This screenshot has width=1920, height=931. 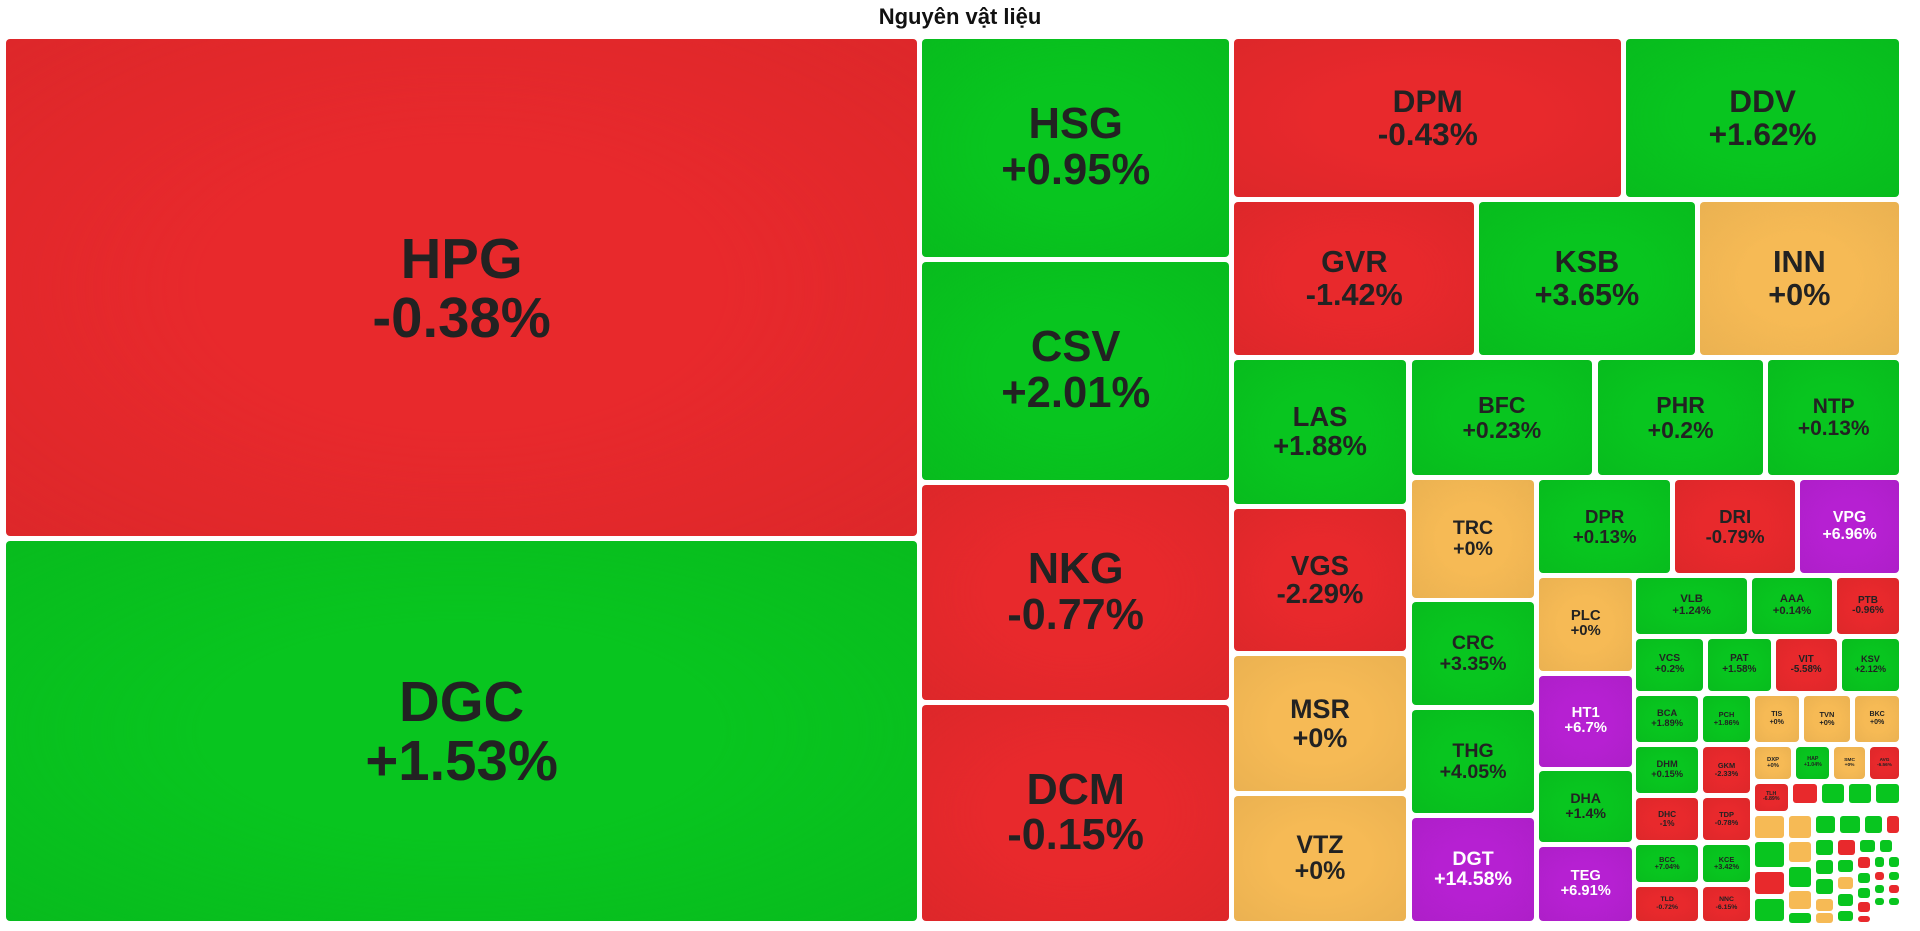 What do you see at coordinates (1806, 659) in the screenshot?
I see `tile-ticker: VIT` at bounding box center [1806, 659].